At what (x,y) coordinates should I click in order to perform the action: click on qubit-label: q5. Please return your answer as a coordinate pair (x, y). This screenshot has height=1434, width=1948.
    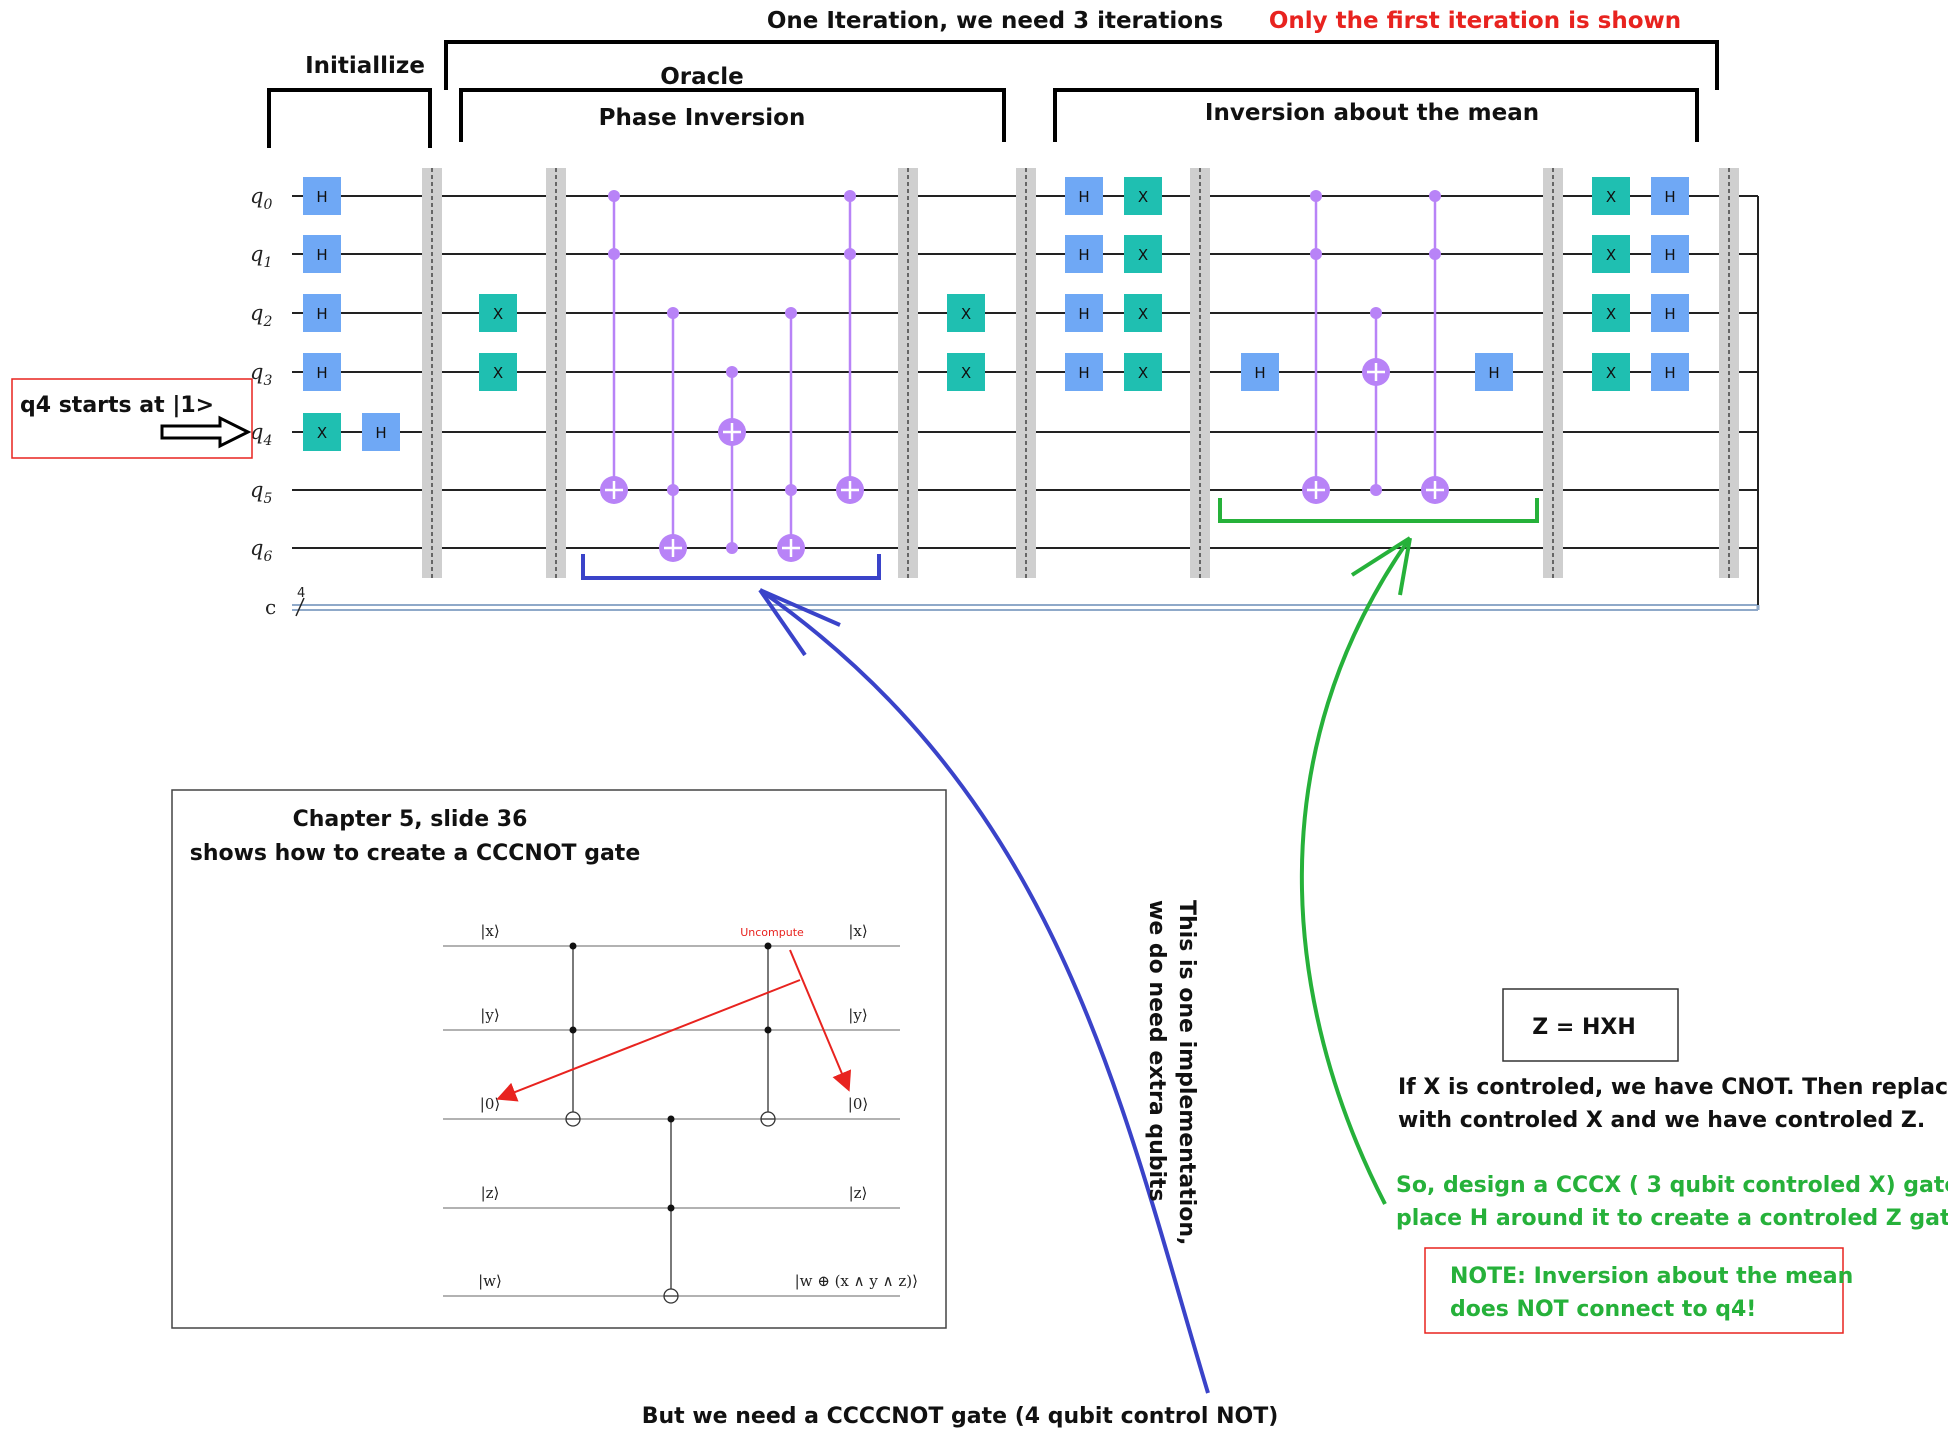
    Looking at the image, I should click on (261, 492).